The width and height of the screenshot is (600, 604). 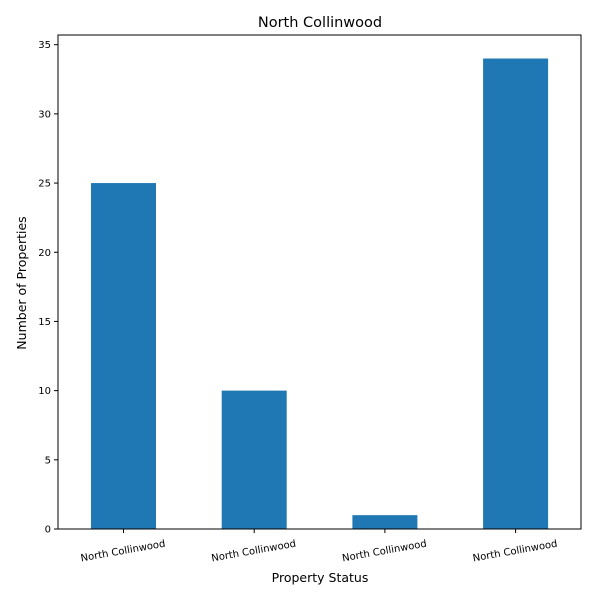 What do you see at coordinates (44, 322) in the screenshot?
I see `y-tick-label-3: 15` at bounding box center [44, 322].